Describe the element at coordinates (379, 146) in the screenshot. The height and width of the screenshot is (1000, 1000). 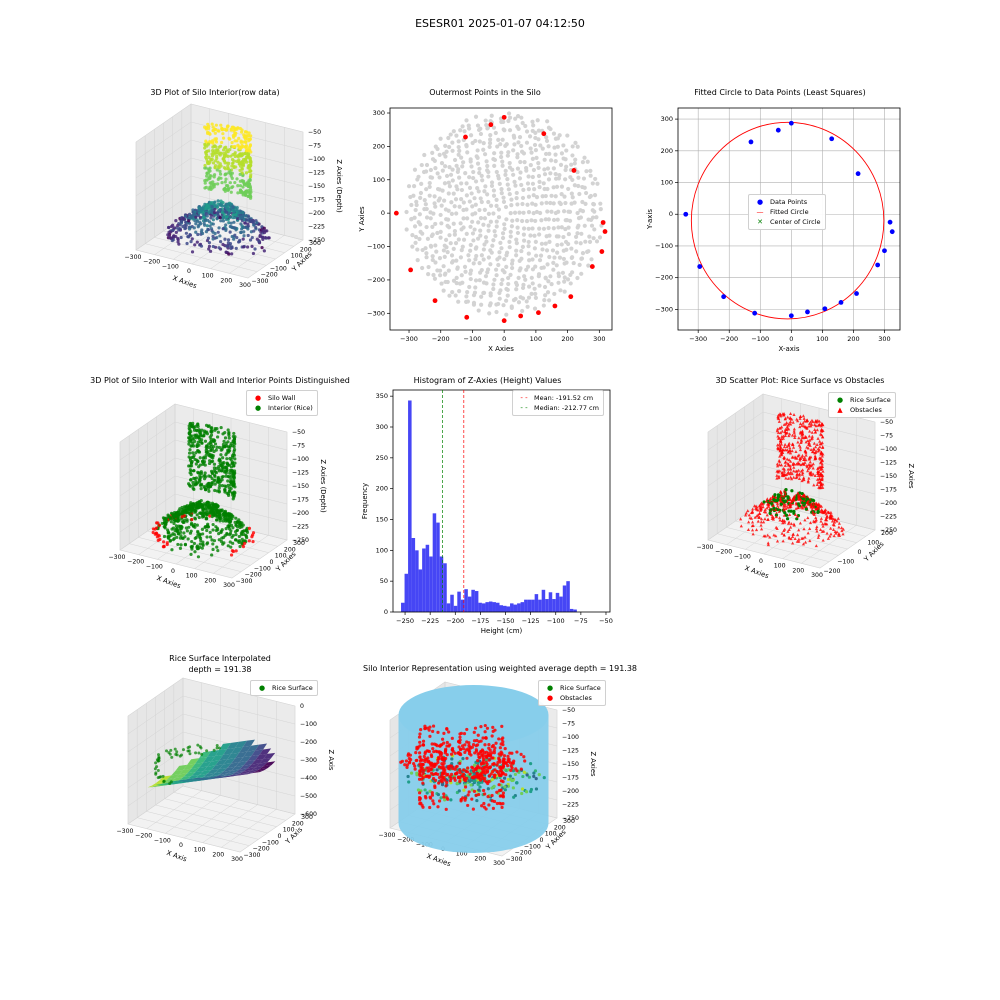
I see `y-tick-label: 200` at that location.